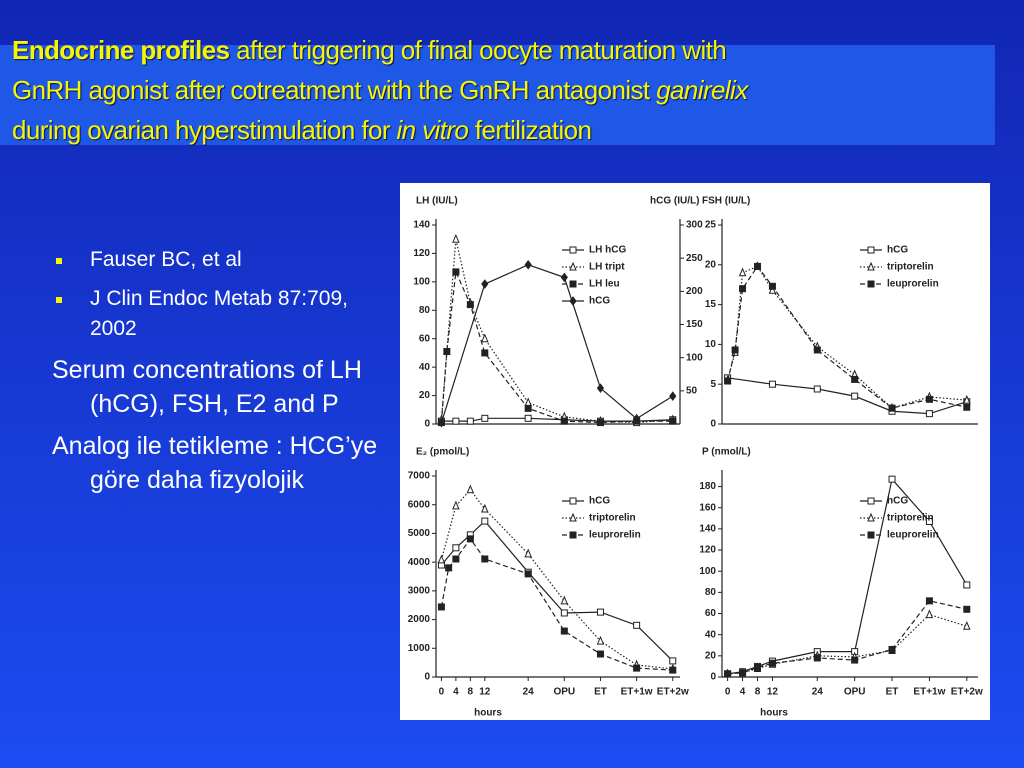 This screenshot has height=768, width=1024. I want to click on y-tick-label: 15, so click(711, 304).